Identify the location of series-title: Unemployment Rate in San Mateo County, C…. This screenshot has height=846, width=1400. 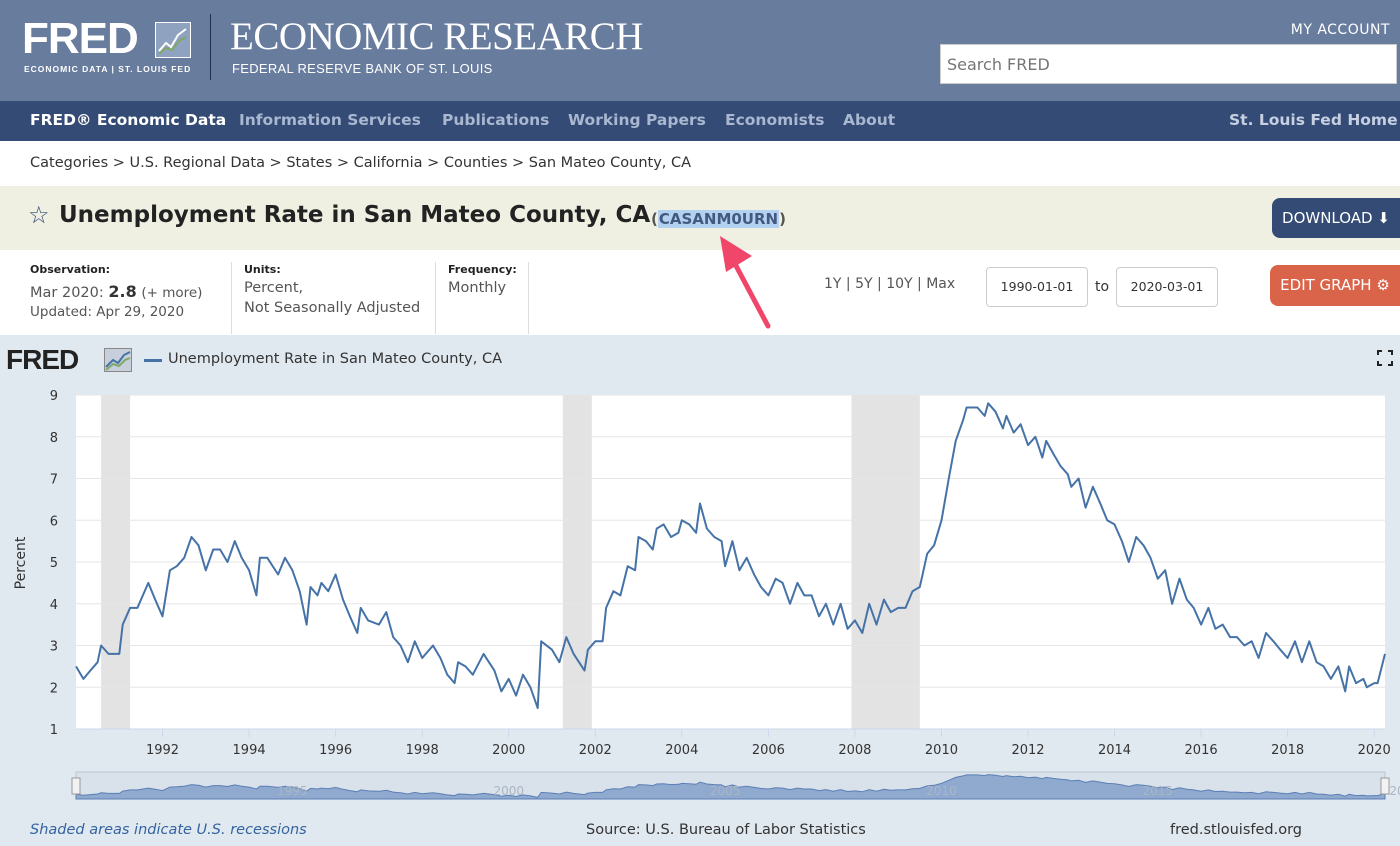
(355, 215).